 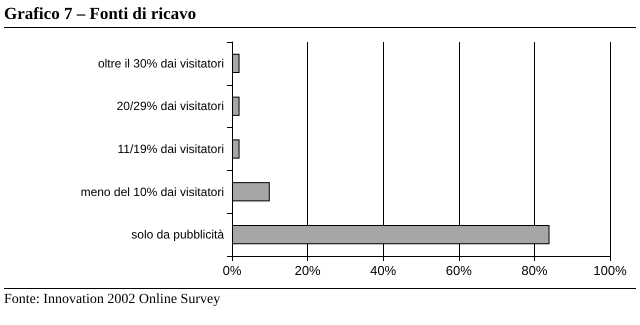 What do you see at coordinates (308, 270) in the screenshot?
I see `x-tick-label: 20%` at bounding box center [308, 270].